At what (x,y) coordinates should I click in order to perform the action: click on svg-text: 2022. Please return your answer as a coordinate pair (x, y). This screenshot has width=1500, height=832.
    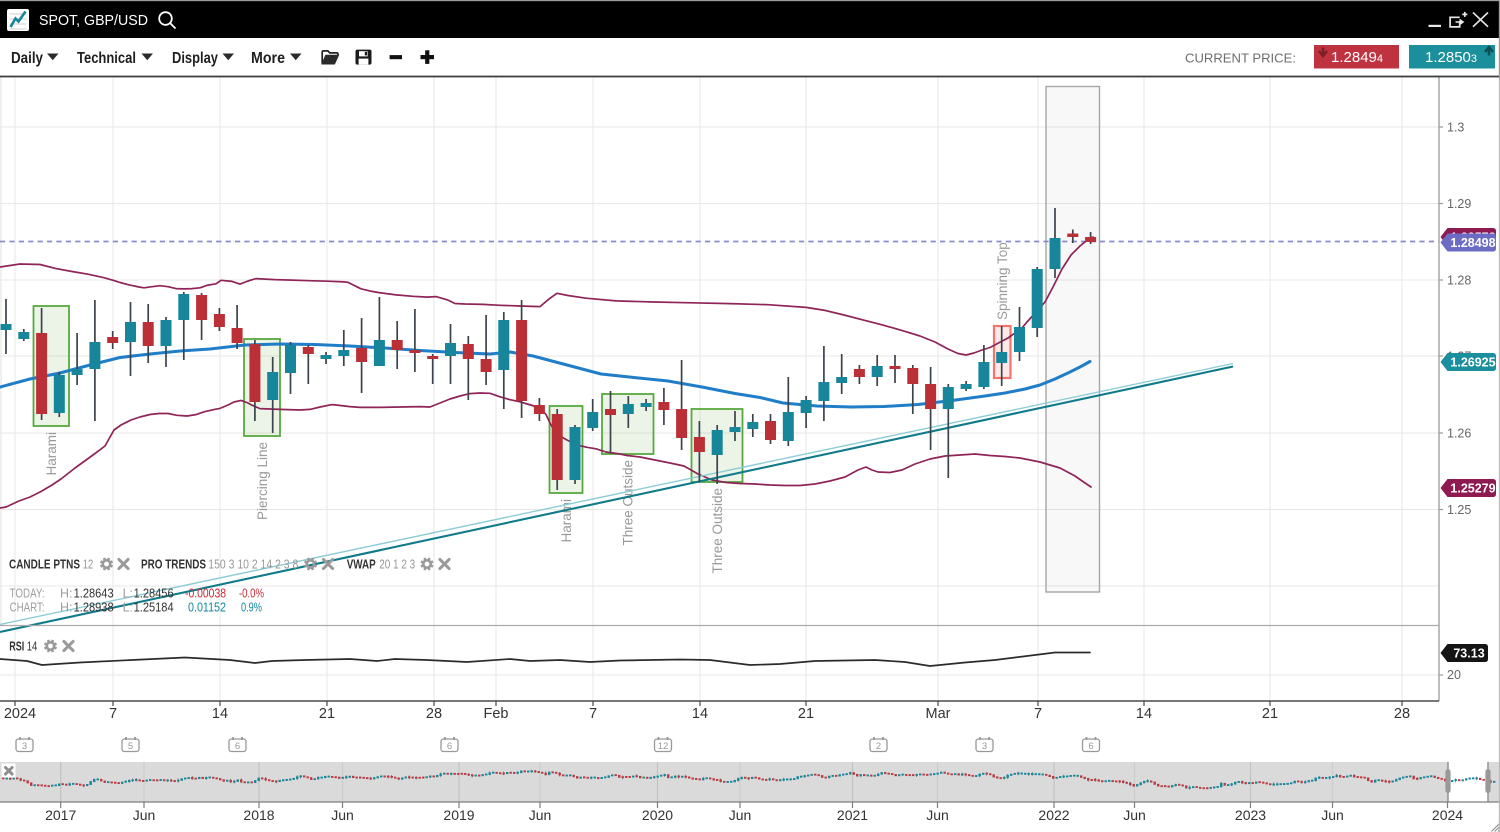
    Looking at the image, I should click on (1053, 815).